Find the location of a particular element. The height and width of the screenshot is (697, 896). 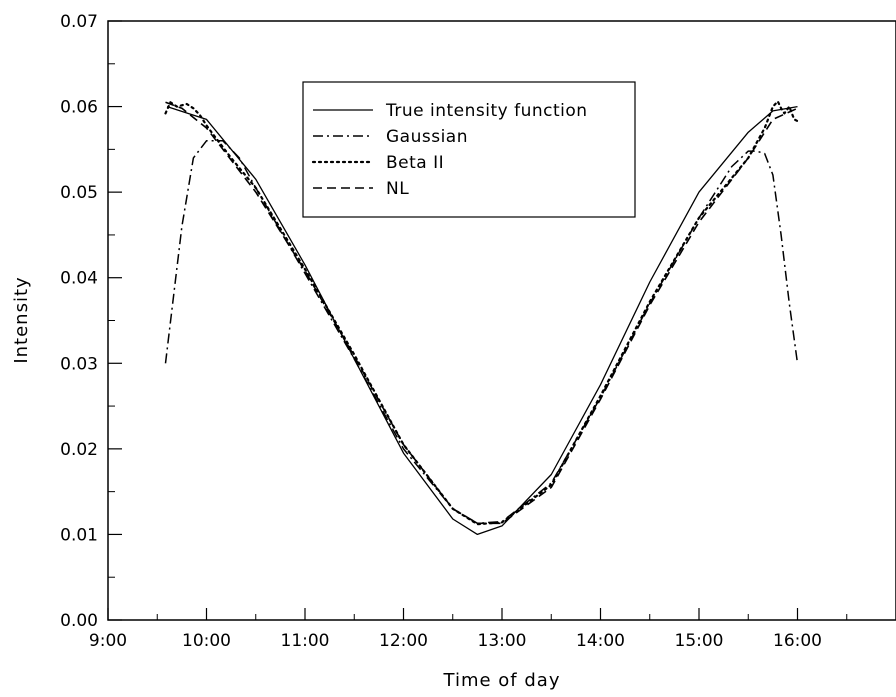

x-tick-label: 15:00 is located at coordinates (699, 641).